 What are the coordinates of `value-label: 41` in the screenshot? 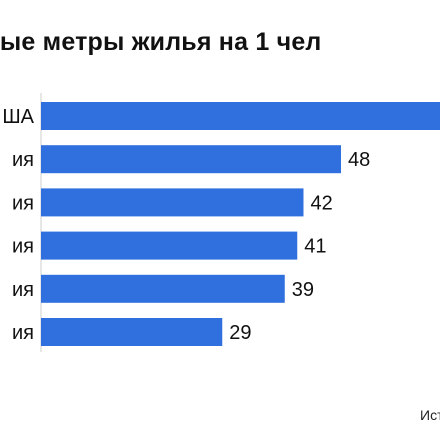 It's located at (315, 247).